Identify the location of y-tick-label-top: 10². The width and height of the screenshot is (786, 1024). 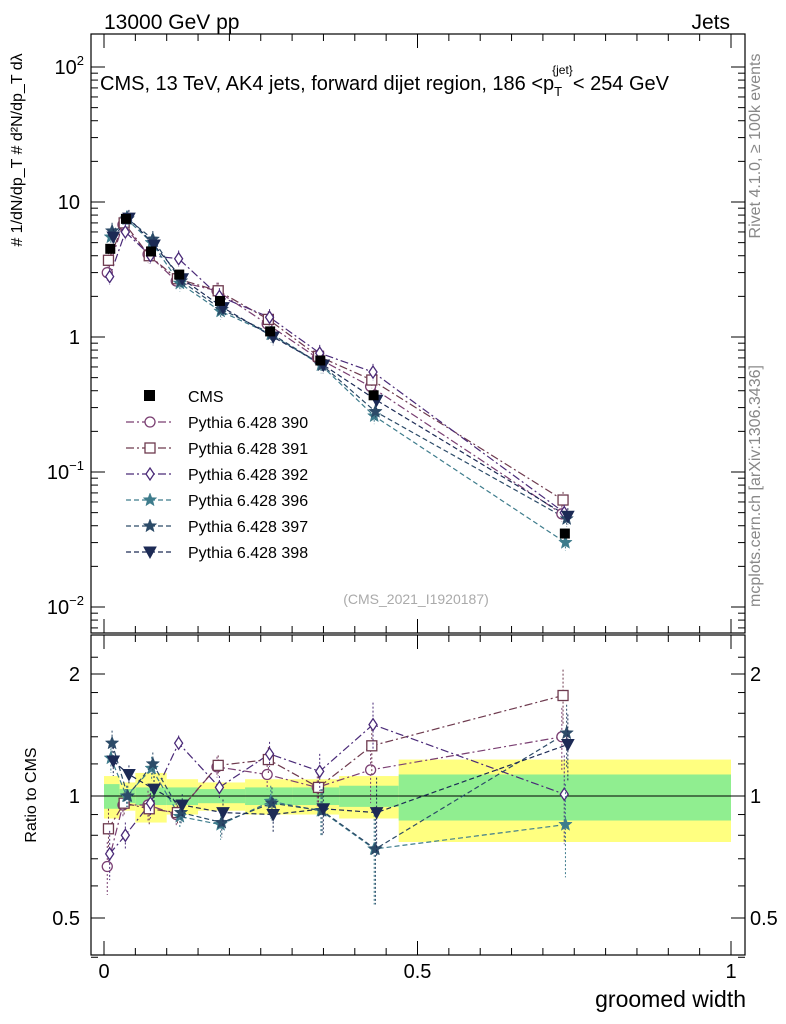
(69, 66).